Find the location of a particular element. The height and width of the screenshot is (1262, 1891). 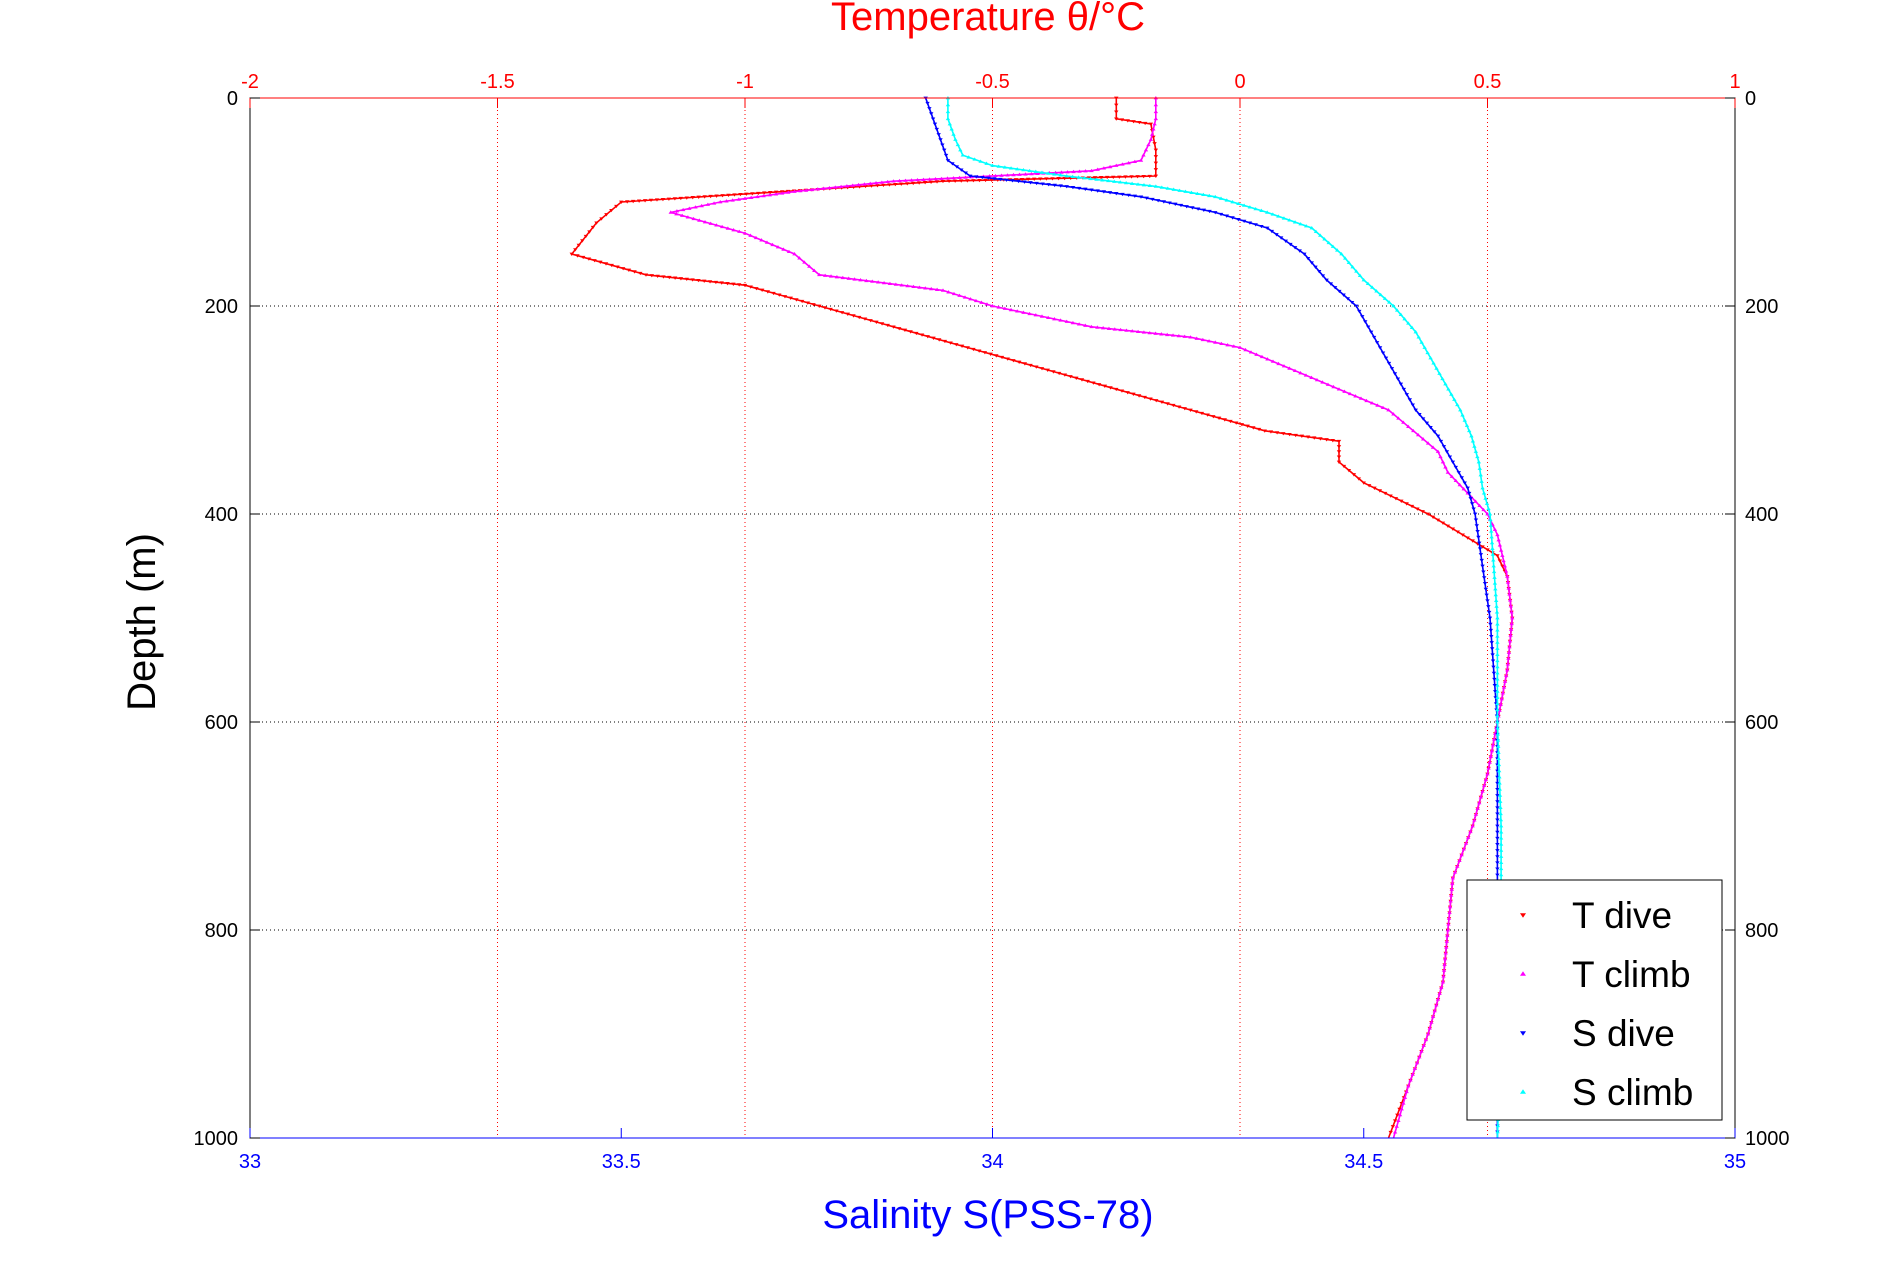

legend-entries: T dive T climb S dive S climb is located at coordinates (1606, 1004).